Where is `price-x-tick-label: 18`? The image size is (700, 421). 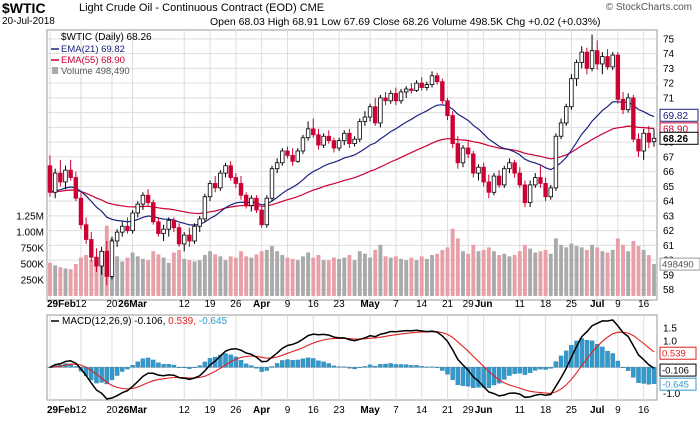
price-x-tick-label: 18 is located at coordinates (546, 304).